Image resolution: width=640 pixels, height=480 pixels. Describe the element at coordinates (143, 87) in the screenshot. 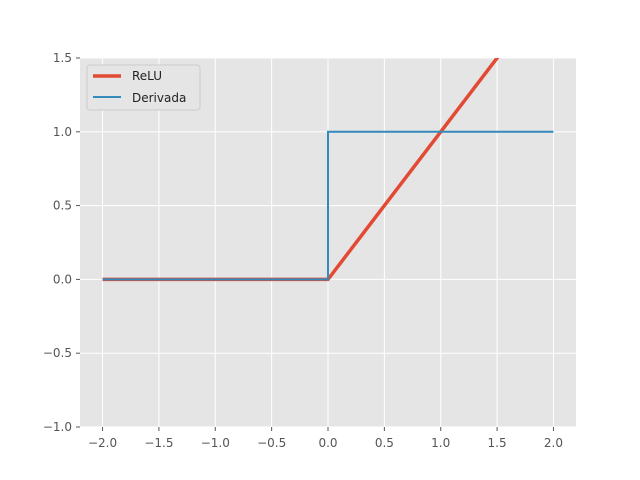

I see `legend: ReLU Derivada` at that location.